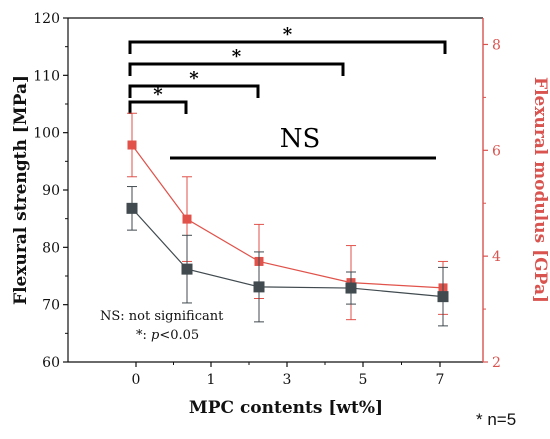 The height and width of the screenshot is (439, 550). I want to click on left-tick-label: 120, so click(46, 19).